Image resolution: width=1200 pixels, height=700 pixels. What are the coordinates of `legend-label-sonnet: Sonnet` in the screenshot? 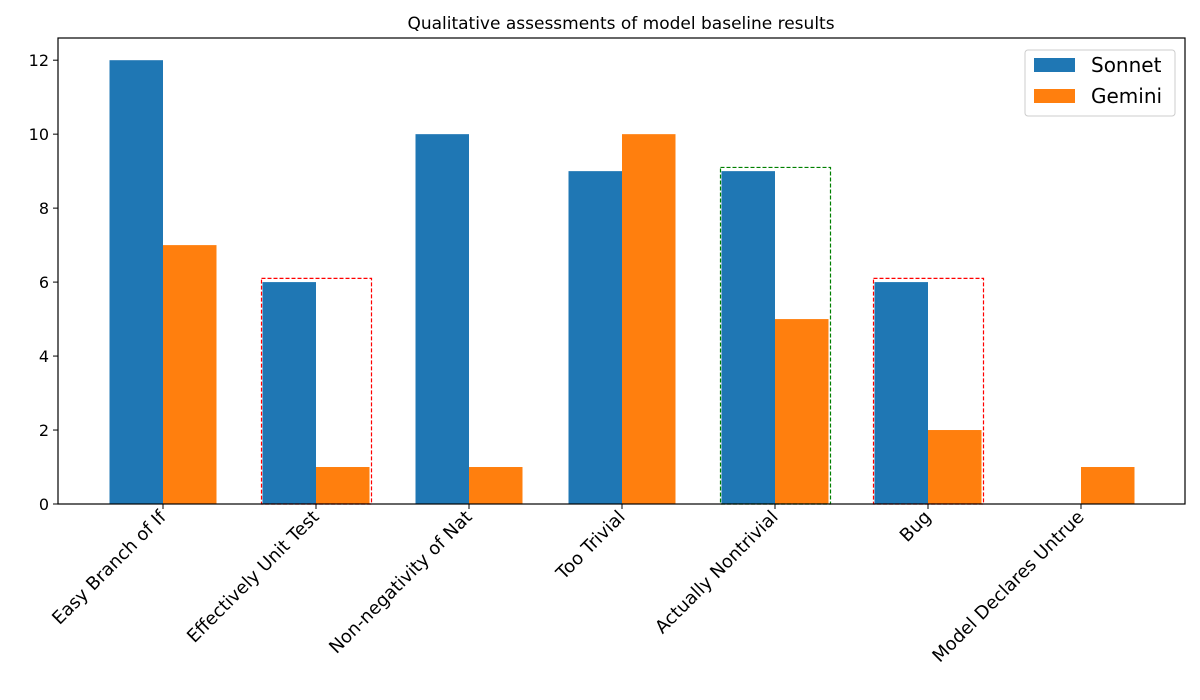 It's located at (1126, 65).